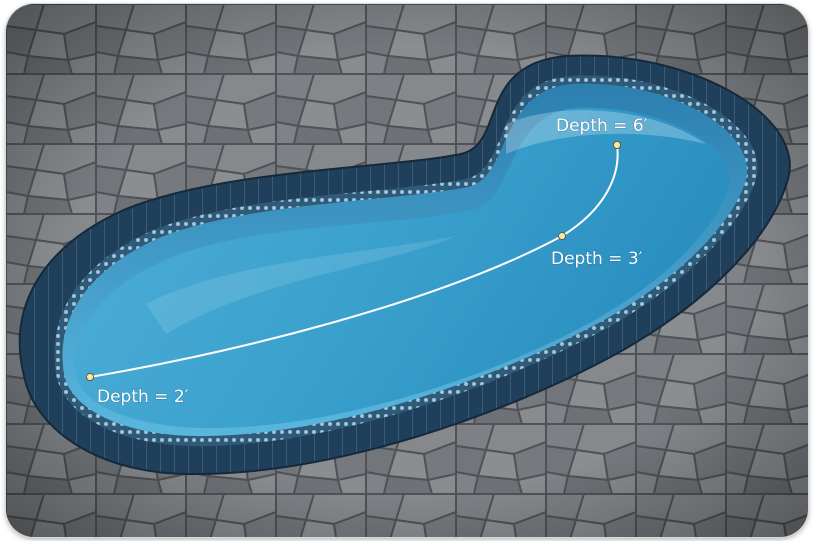  Describe the element at coordinates (602, 126) in the screenshot. I see `depth-label-6: Depth = 6′` at that location.